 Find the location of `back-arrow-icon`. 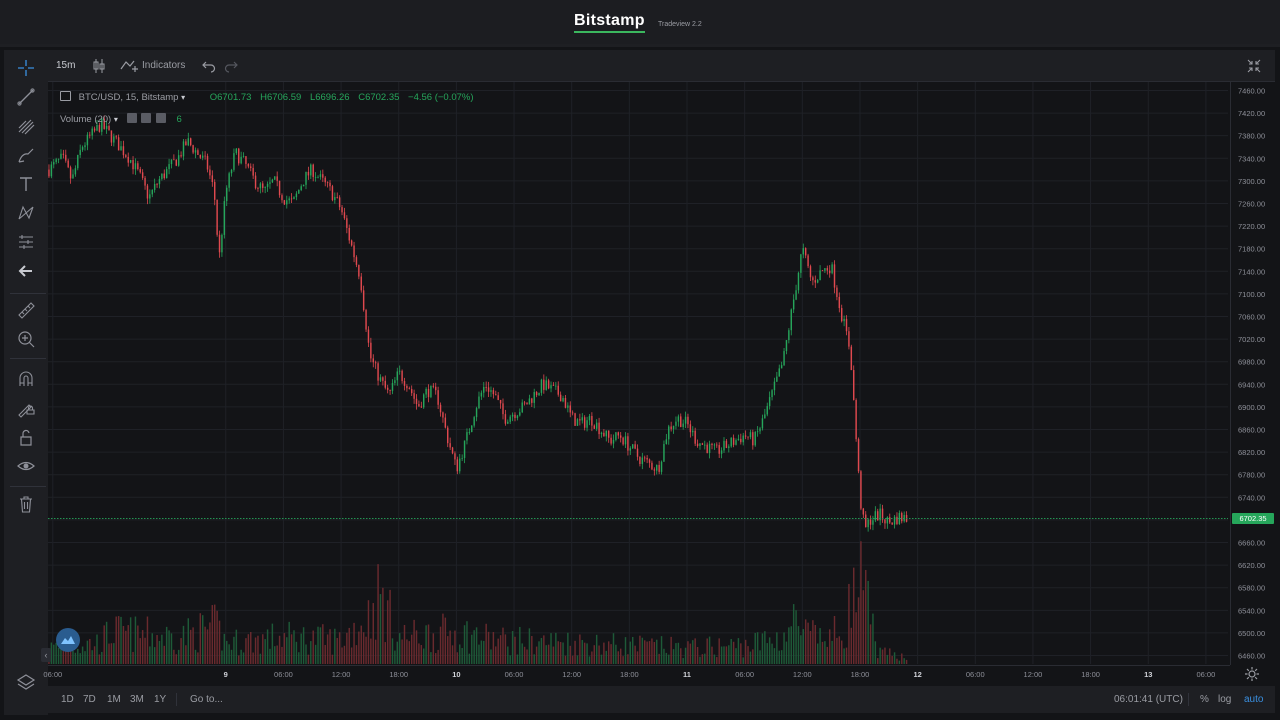

back-arrow-icon is located at coordinates (26, 271).